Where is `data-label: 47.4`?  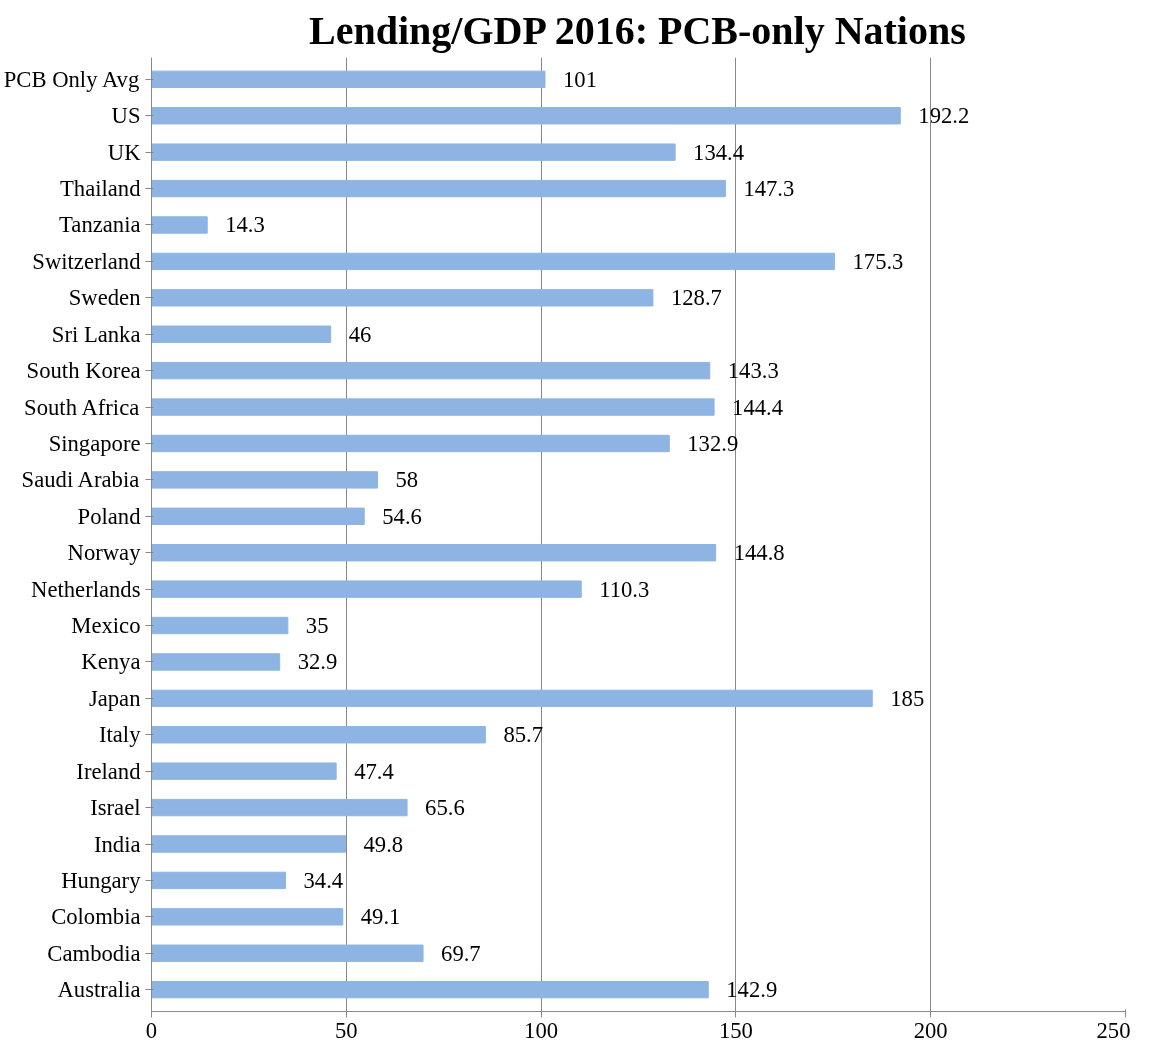 data-label: 47.4 is located at coordinates (374, 771).